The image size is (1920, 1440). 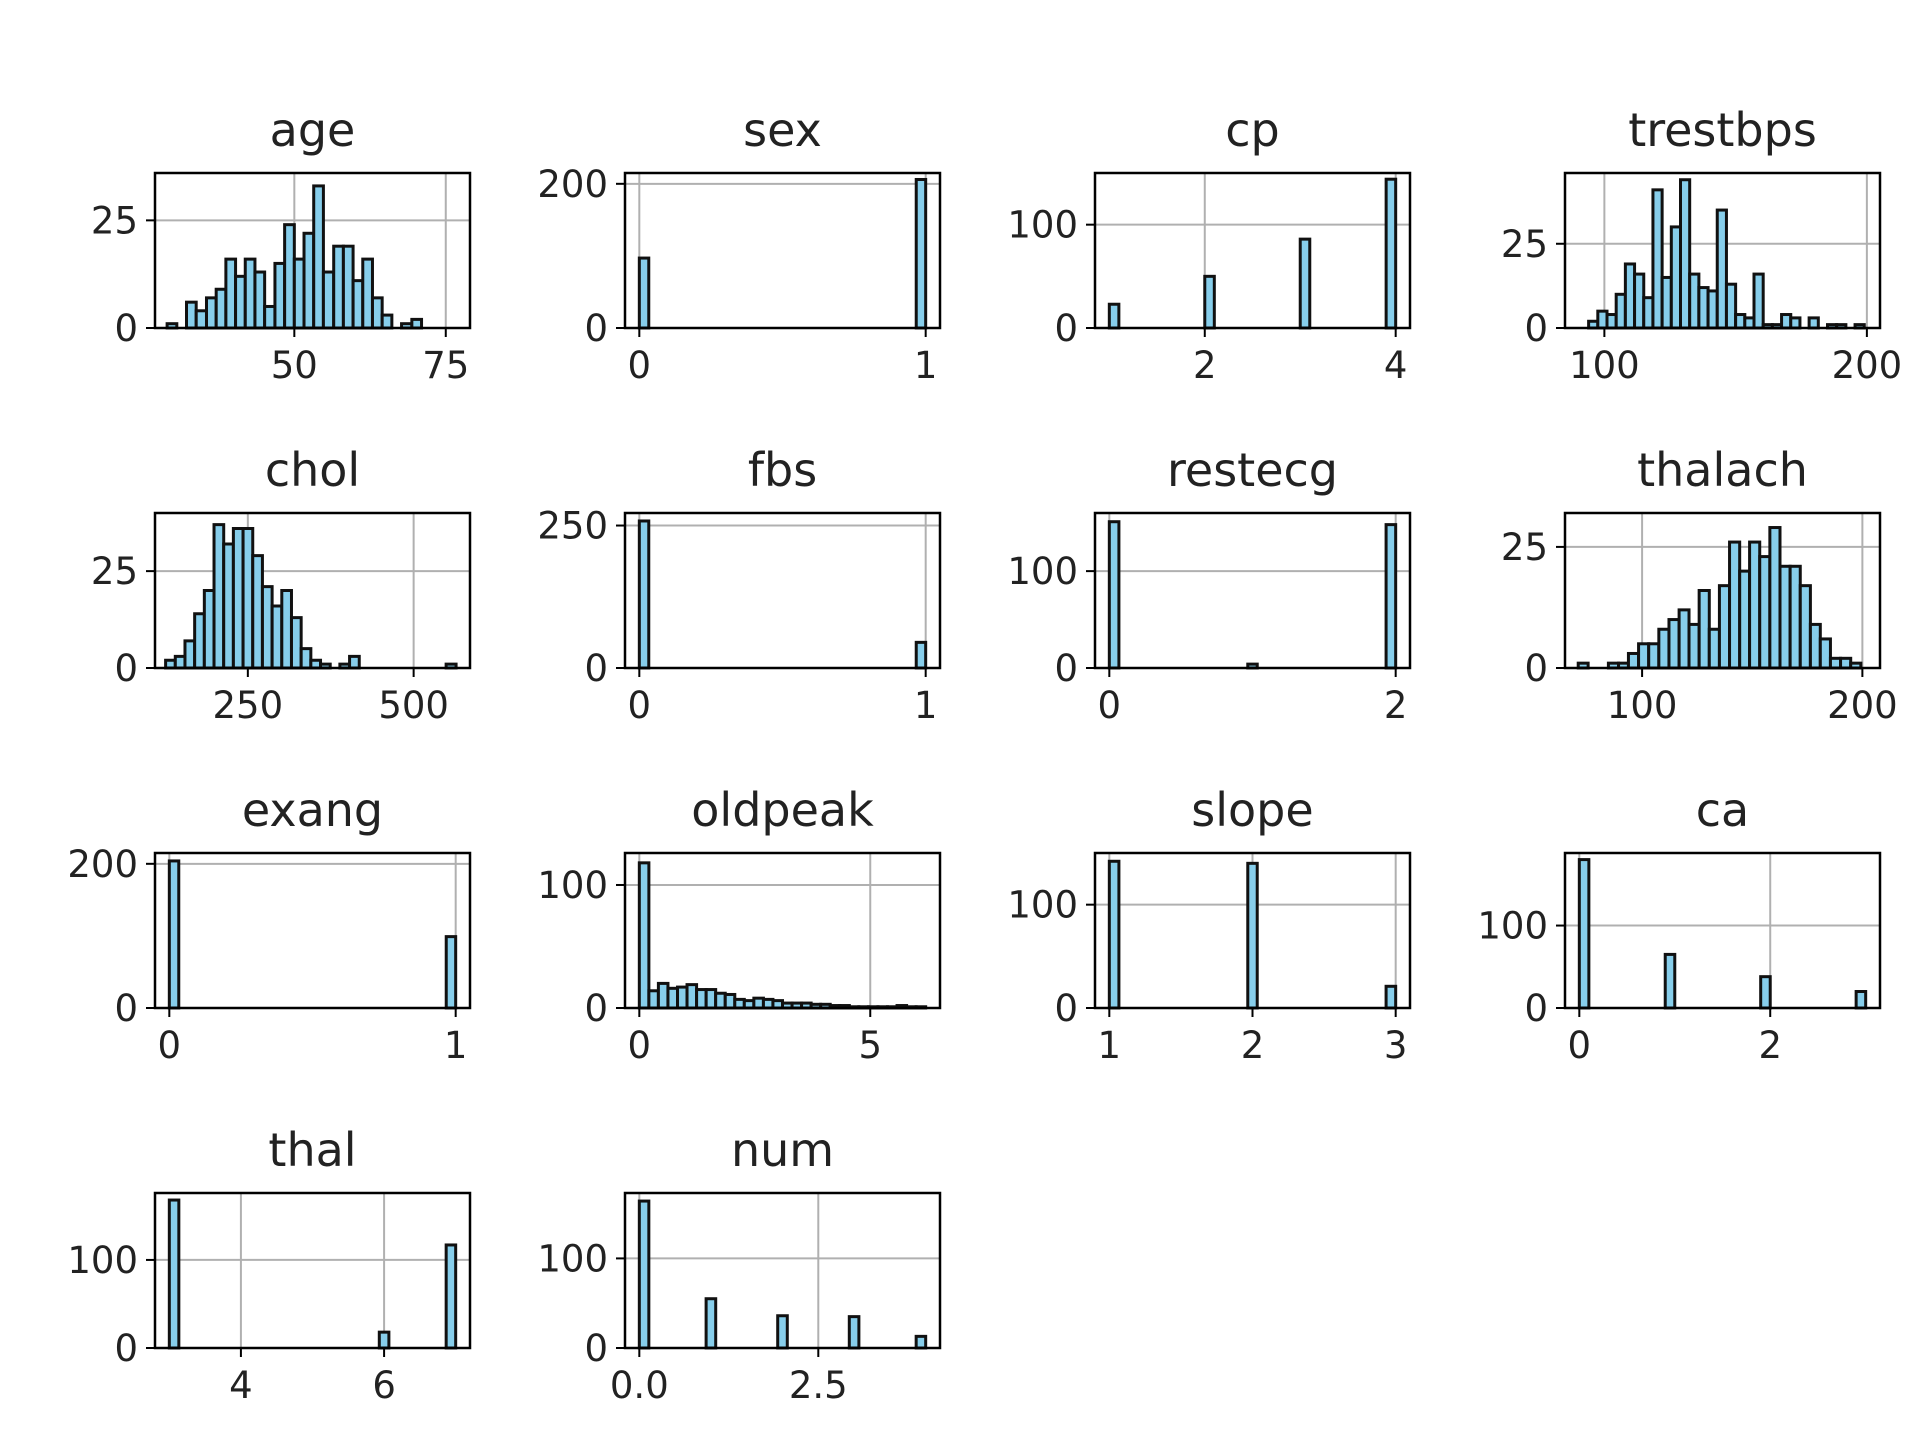 I want to click on y-tick-label: 250, so click(x=572, y=526).